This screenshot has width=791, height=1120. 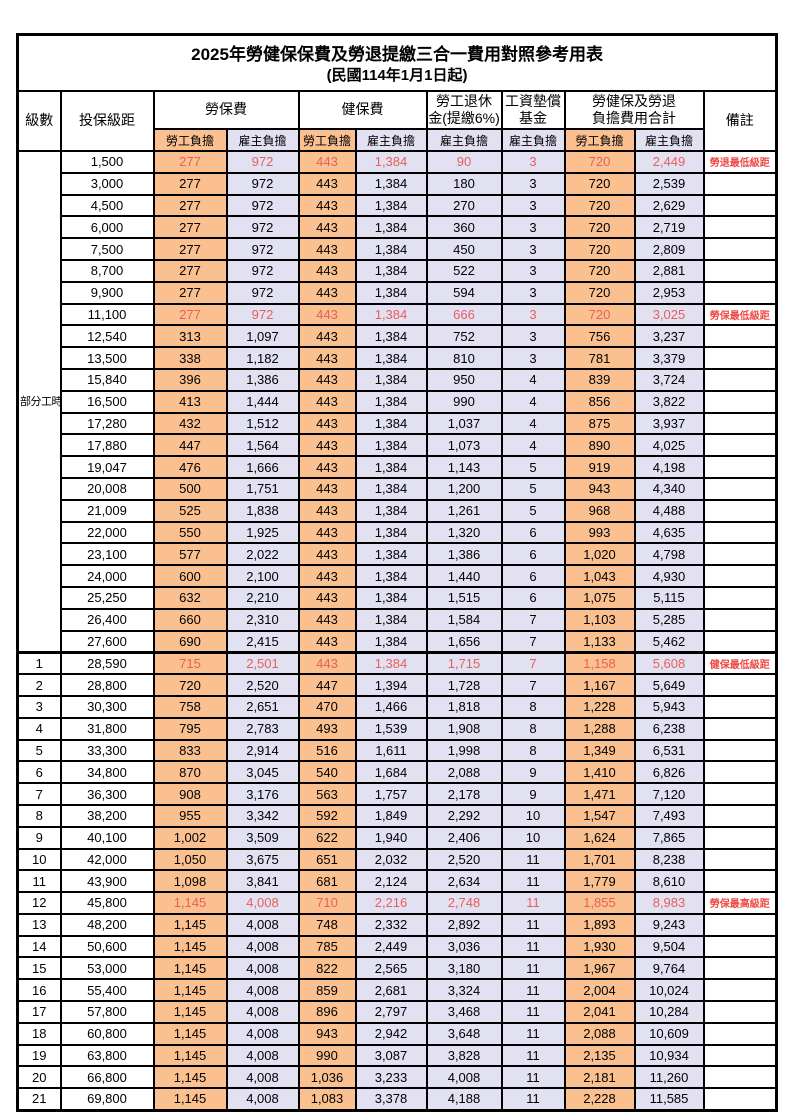 I want to click on cell-health-employer: 3,233, so click(x=391, y=1077).